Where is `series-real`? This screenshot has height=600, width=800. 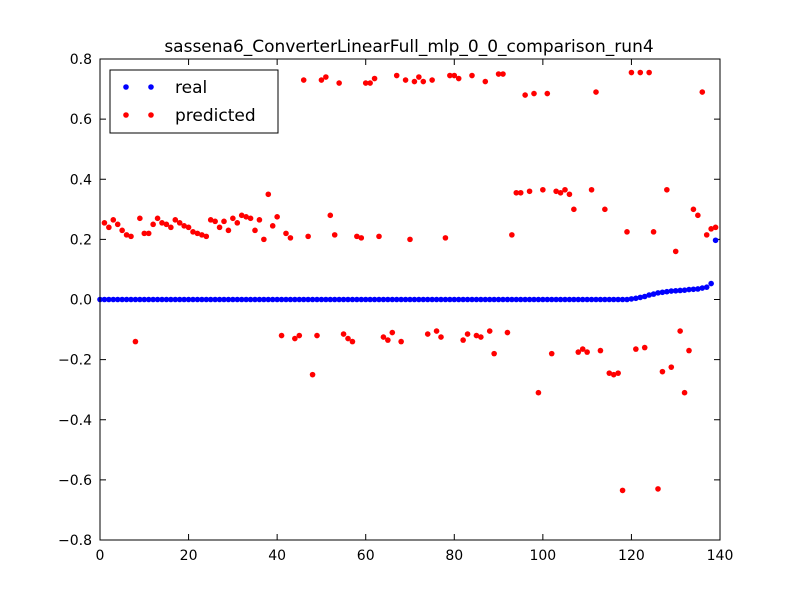 series-real is located at coordinates (408, 270).